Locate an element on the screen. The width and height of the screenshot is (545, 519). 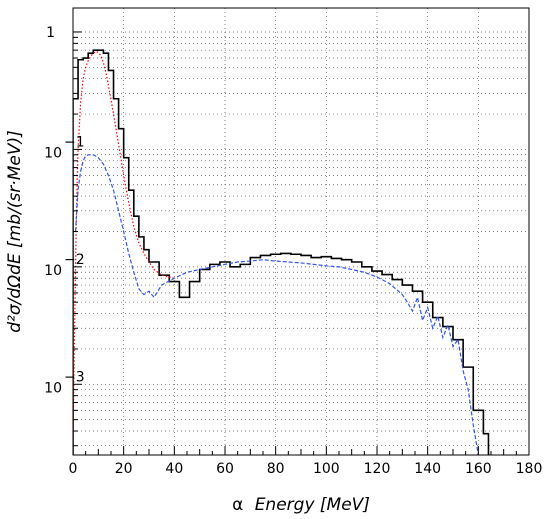
red-dotted-curve is located at coordinates (124, 248).